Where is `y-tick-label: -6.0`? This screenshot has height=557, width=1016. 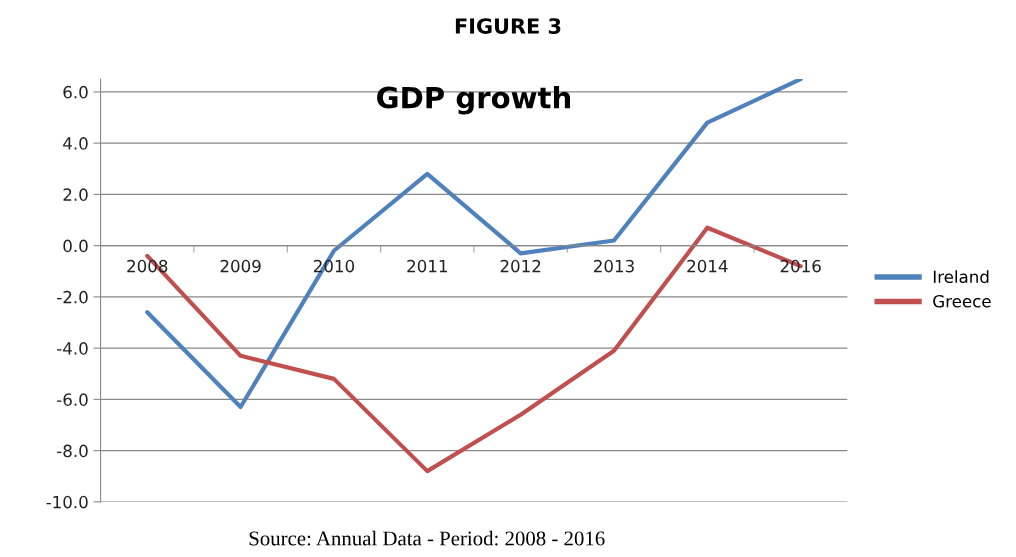
y-tick-label: -6.0 is located at coordinates (72, 399).